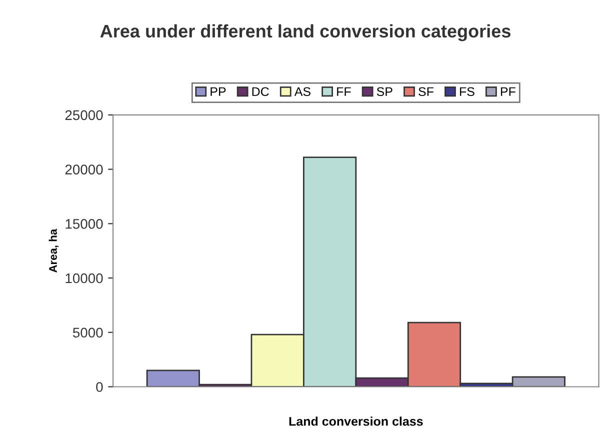 This screenshot has width=611, height=442. Describe the element at coordinates (305, 33) in the screenshot. I see `chart-title: Area under different land conversion categories` at that location.